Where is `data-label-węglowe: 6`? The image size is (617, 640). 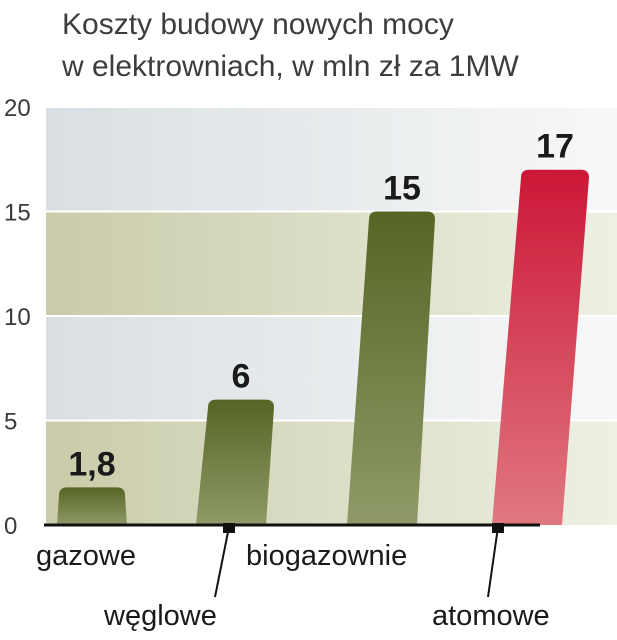
data-label-węglowe: 6 is located at coordinates (241, 377).